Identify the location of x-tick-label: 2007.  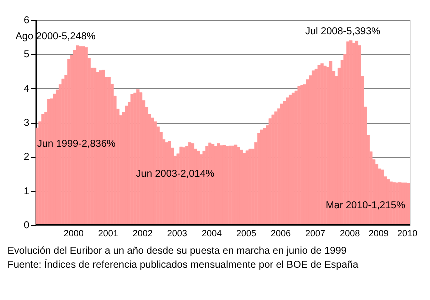
(315, 233).